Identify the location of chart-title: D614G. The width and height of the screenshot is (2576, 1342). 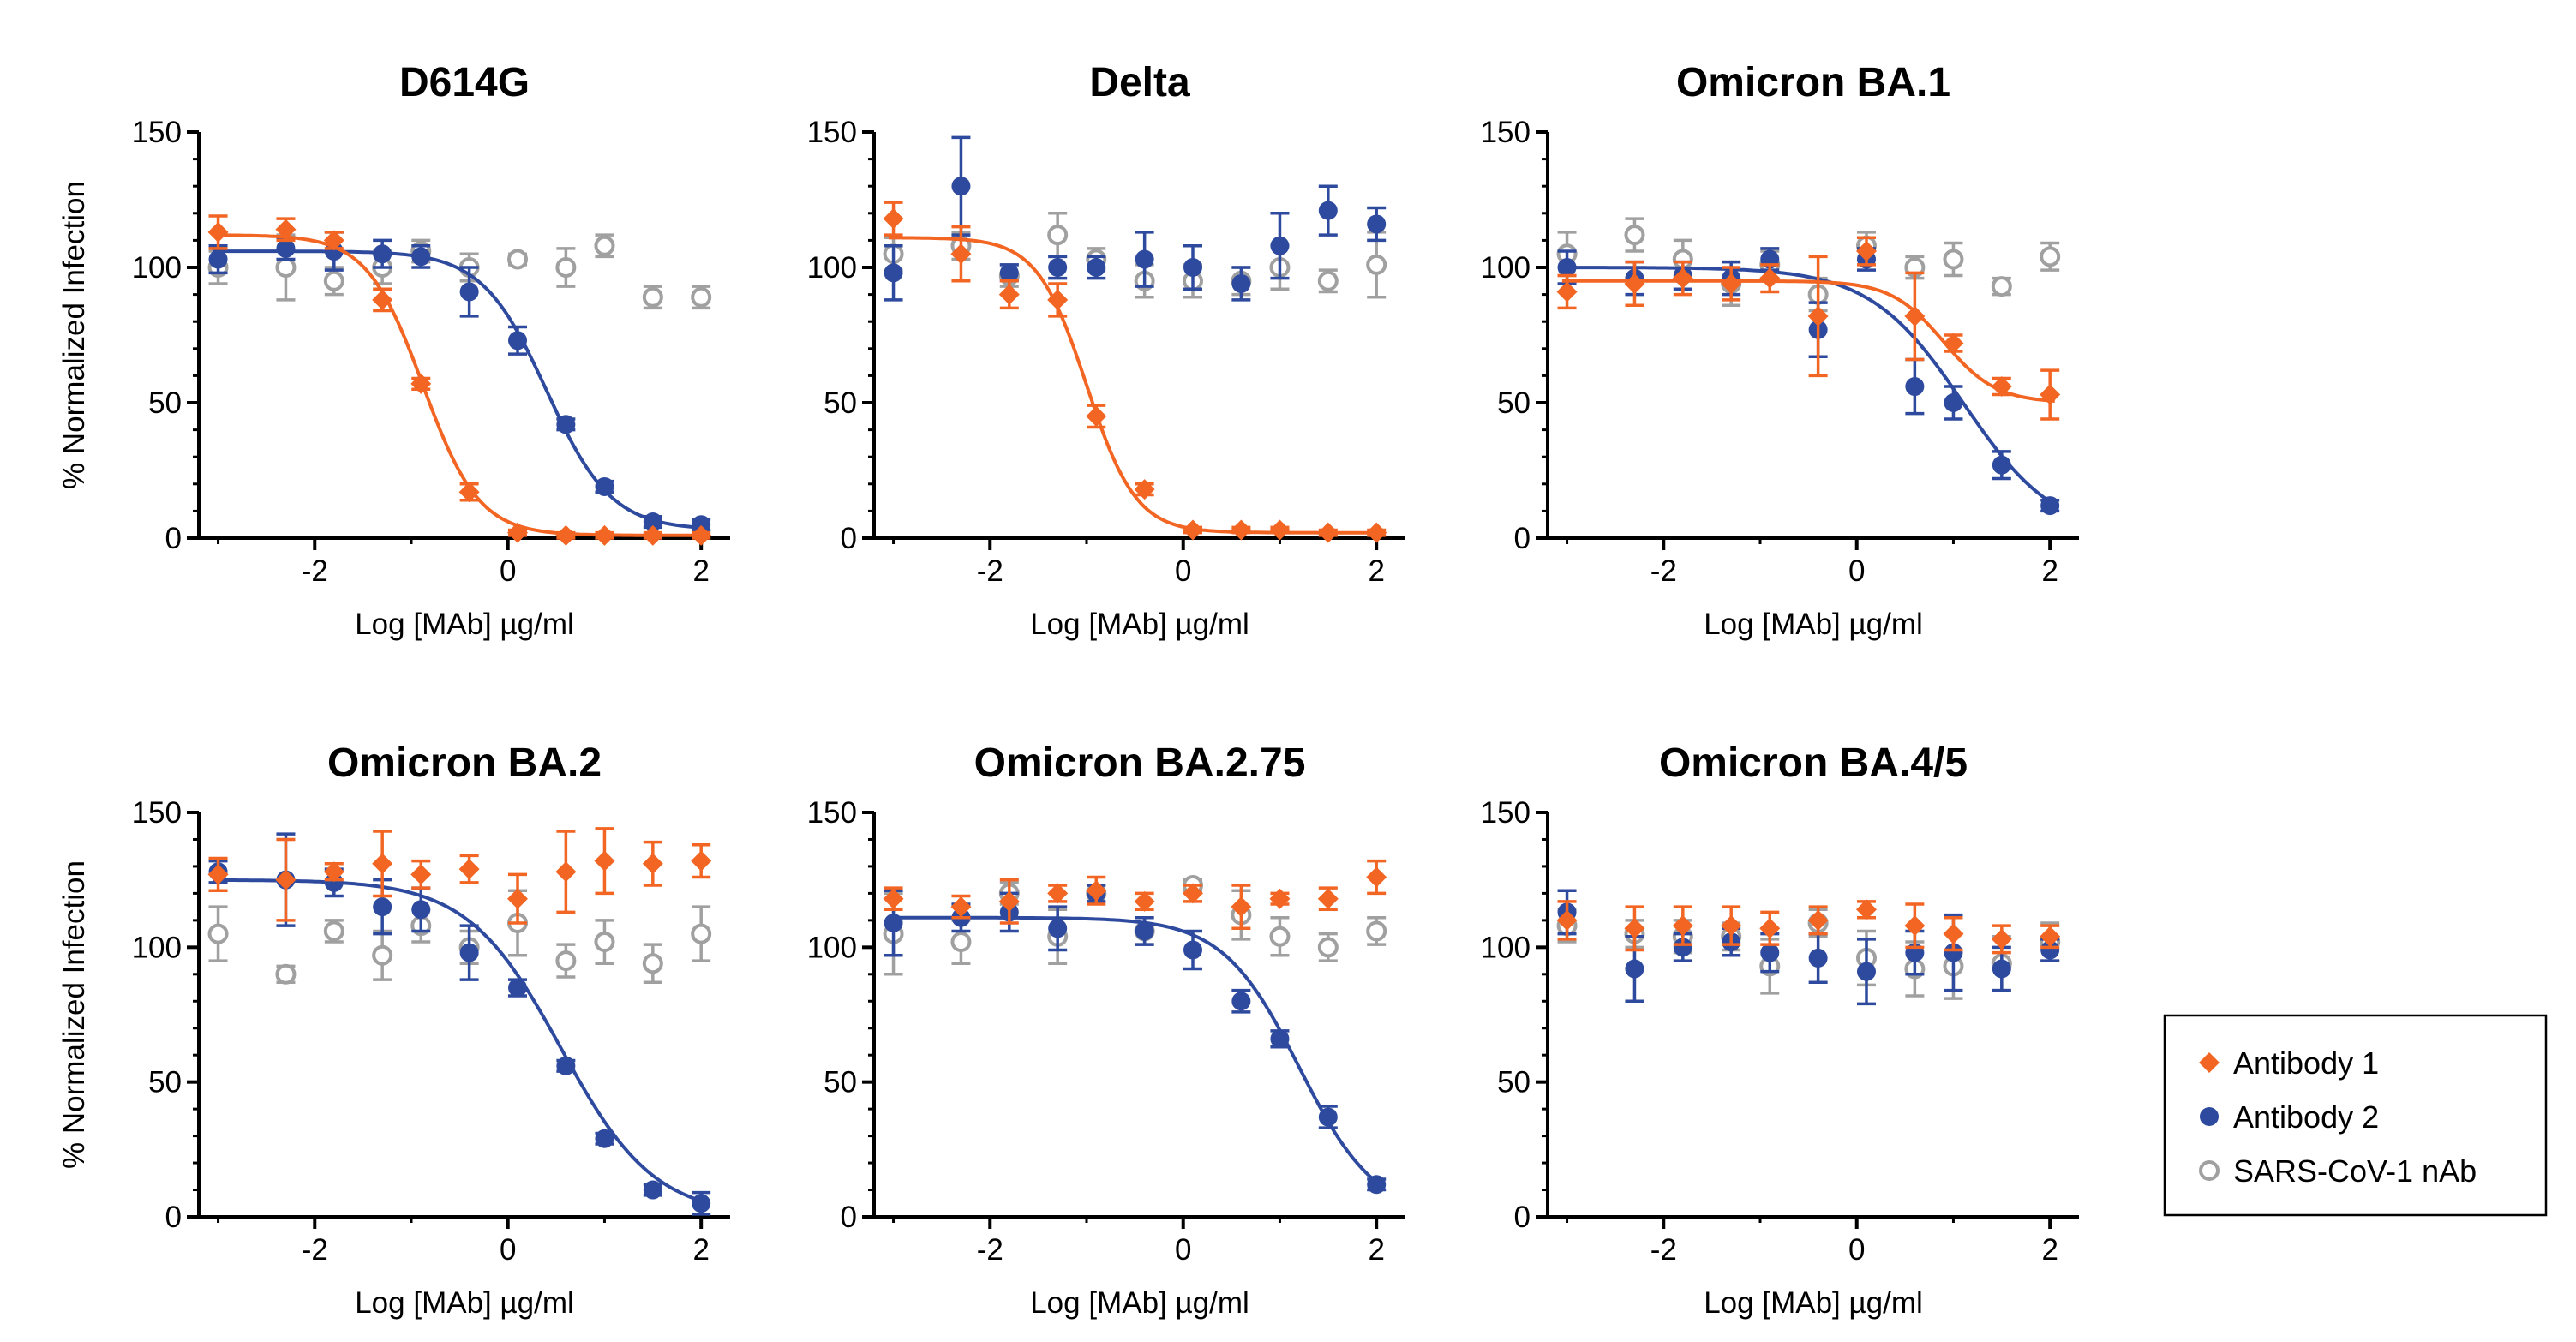
(464, 82).